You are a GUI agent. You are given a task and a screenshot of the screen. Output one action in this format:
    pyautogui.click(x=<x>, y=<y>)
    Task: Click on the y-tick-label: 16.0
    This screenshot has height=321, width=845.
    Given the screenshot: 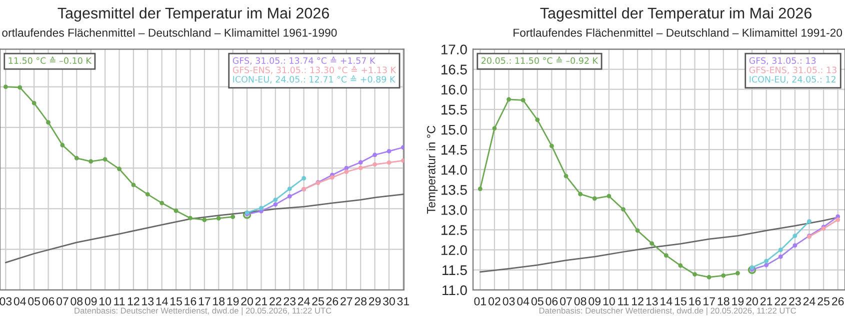 What is the action you would take?
    pyautogui.click(x=454, y=89)
    